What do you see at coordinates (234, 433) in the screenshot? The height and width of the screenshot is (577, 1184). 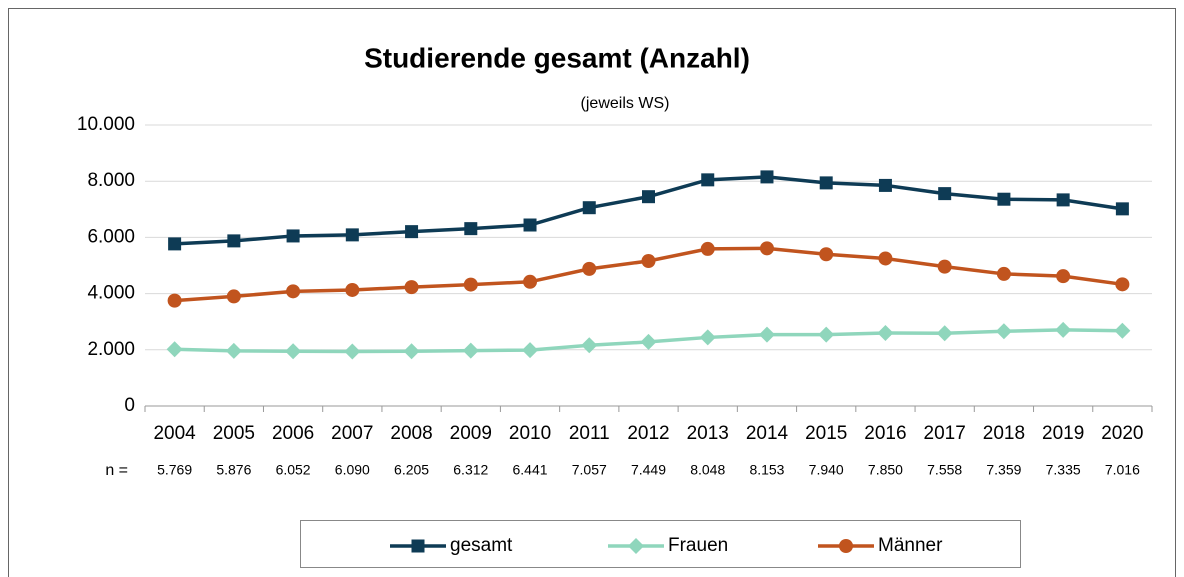 I see `x-tick-label: 2005` at bounding box center [234, 433].